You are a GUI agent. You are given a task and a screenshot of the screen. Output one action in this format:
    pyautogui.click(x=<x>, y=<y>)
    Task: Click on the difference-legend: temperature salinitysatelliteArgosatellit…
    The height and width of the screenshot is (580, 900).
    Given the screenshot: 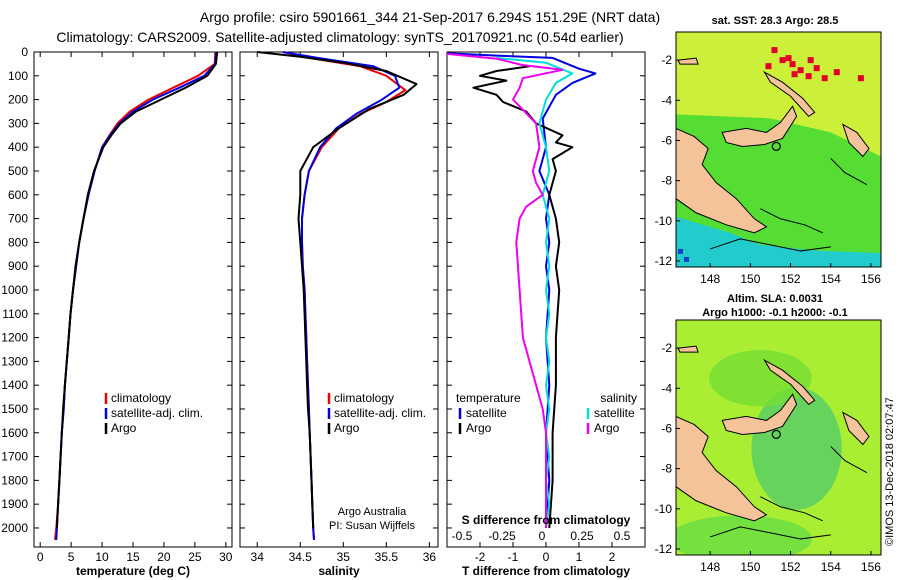 What is the action you would take?
    pyautogui.click(x=546, y=413)
    